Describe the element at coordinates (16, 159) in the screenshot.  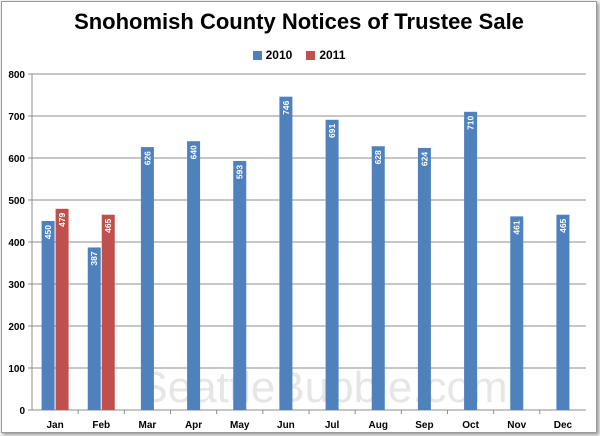
I see `y-tick-label: 600` at that location.